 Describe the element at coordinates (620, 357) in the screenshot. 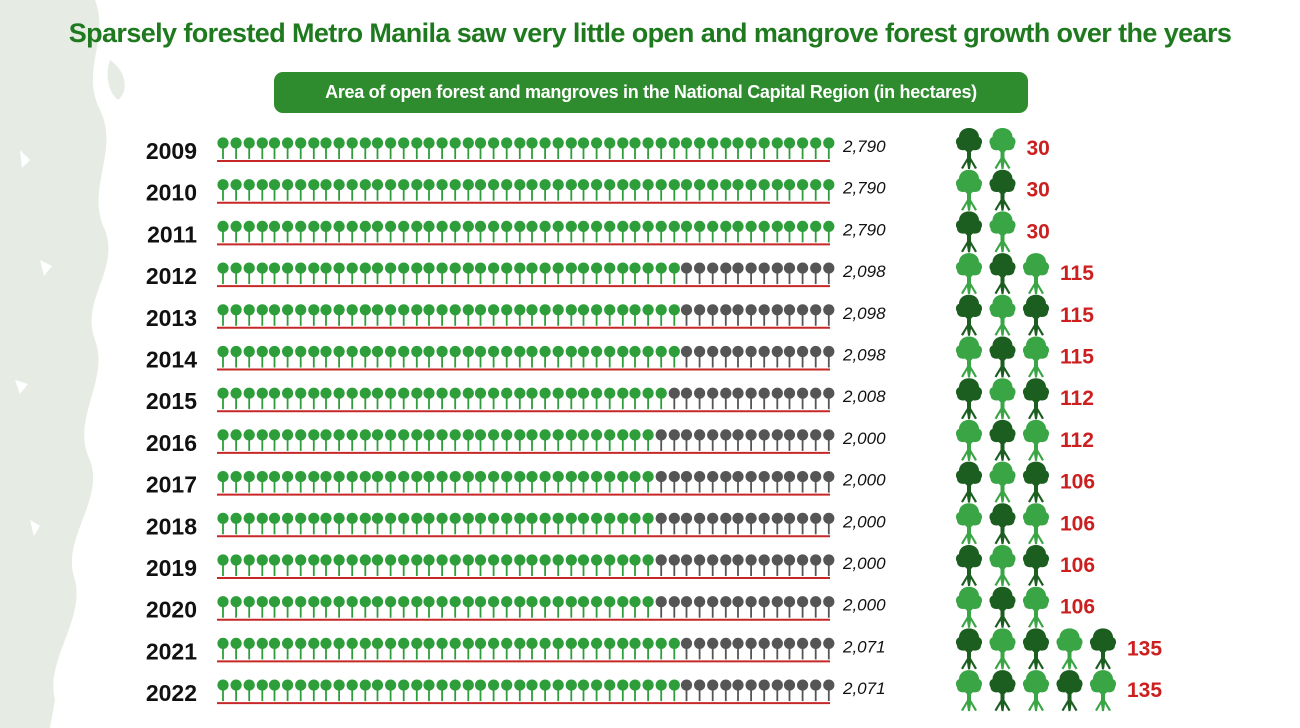

I see `row-2014: 2014 2,098 115` at that location.